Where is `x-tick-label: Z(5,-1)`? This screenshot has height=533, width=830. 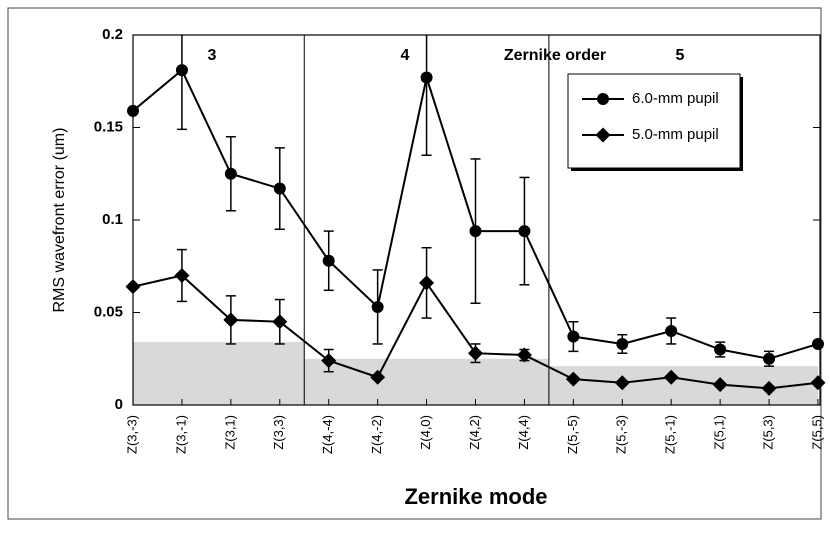 x-tick-label: Z(5,-1) is located at coordinates (670, 434).